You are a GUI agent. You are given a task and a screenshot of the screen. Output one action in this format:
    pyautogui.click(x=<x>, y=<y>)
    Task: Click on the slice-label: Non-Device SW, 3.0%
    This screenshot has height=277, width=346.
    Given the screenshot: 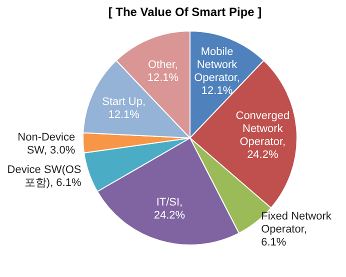 What is the action you would take?
    pyautogui.click(x=47, y=144)
    